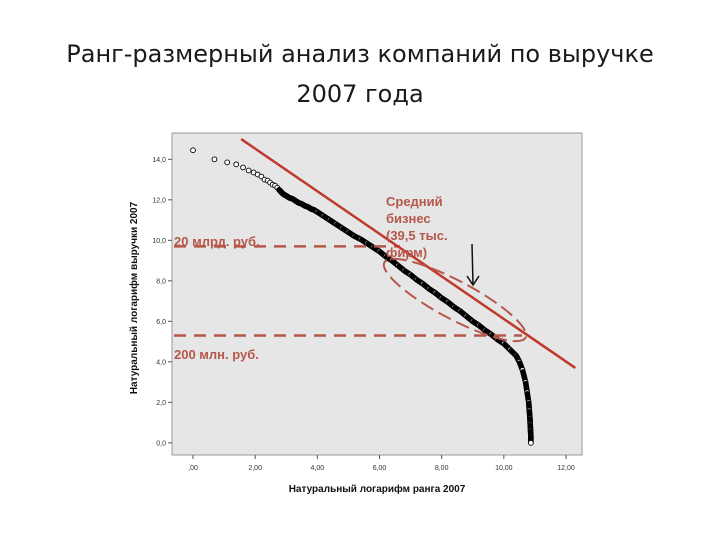 The width and height of the screenshot is (720, 540). I want to click on y-tick-label: 8,0, so click(161, 281).